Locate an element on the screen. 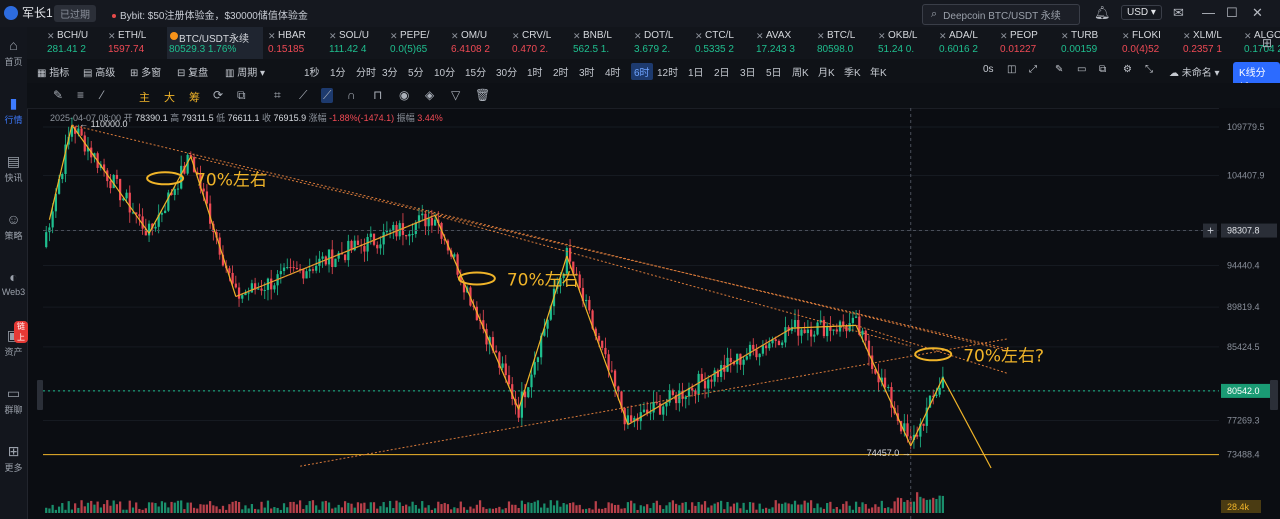  currency-select: USD ▾ is located at coordinates (1141, 12).